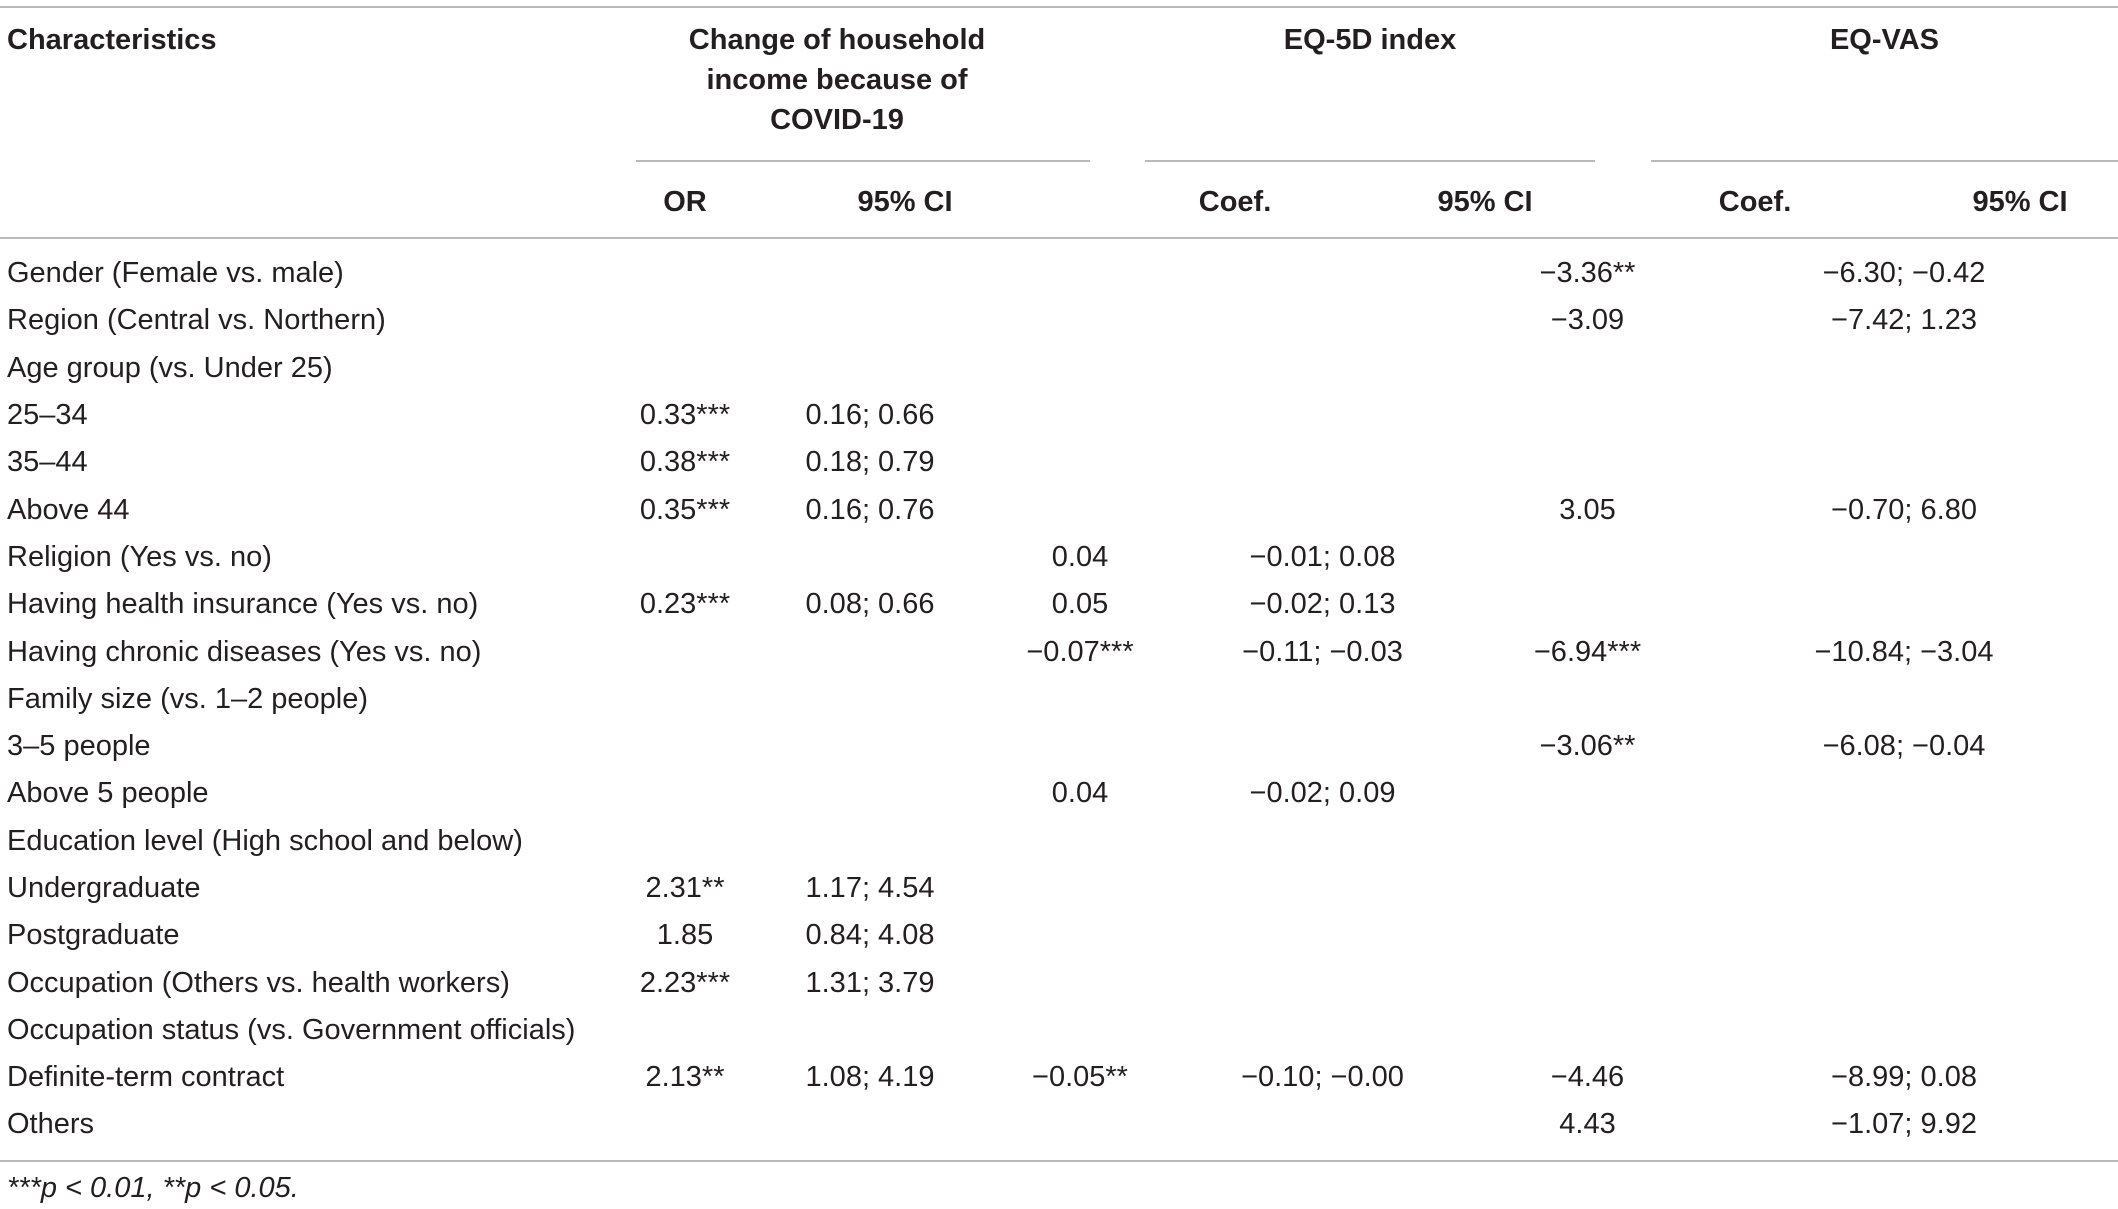 The height and width of the screenshot is (1209, 2118). What do you see at coordinates (1322, 793) in the screenshot?
I see `cell-eq5d-ci: −0.02; 0.09` at bounding box center [1322, 793].